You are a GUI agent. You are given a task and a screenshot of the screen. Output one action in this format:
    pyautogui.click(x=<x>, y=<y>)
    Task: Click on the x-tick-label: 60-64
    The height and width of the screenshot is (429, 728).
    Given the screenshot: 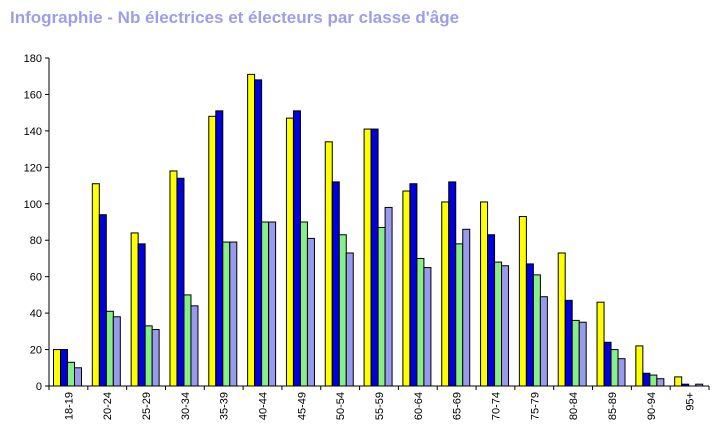 What is the action you would take?
    pyautogui.click(x=419, y=406)
    